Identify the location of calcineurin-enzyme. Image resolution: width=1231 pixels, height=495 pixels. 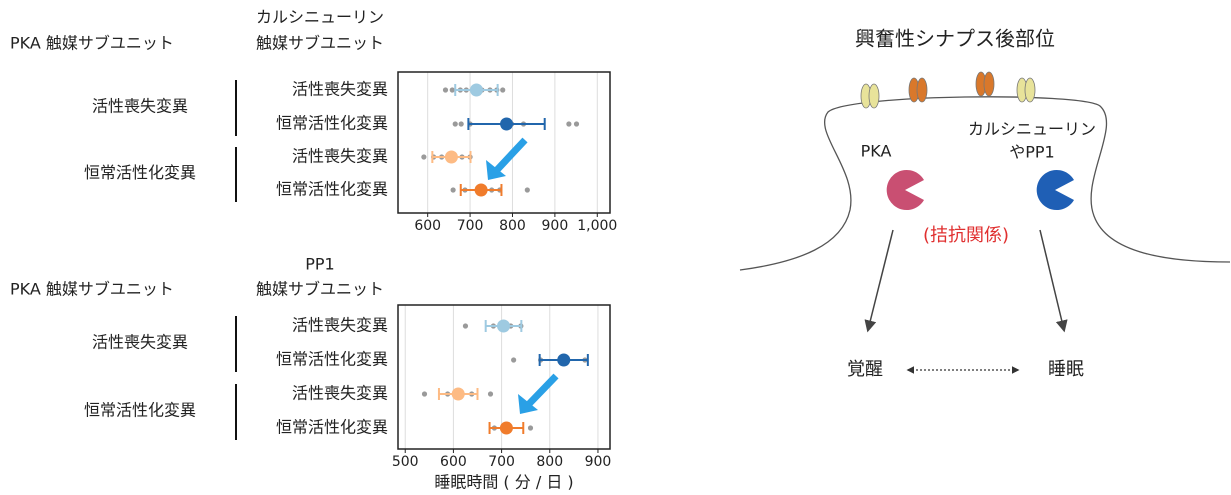
(1055, 190).